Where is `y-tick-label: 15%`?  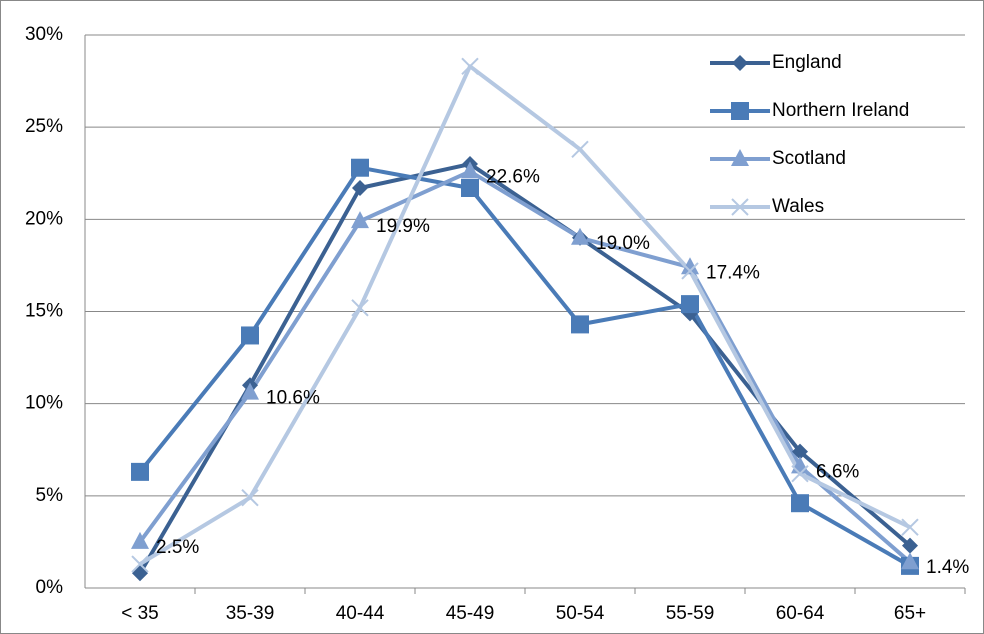 y-tick-label: 15% is located at coordinates (44, 311).